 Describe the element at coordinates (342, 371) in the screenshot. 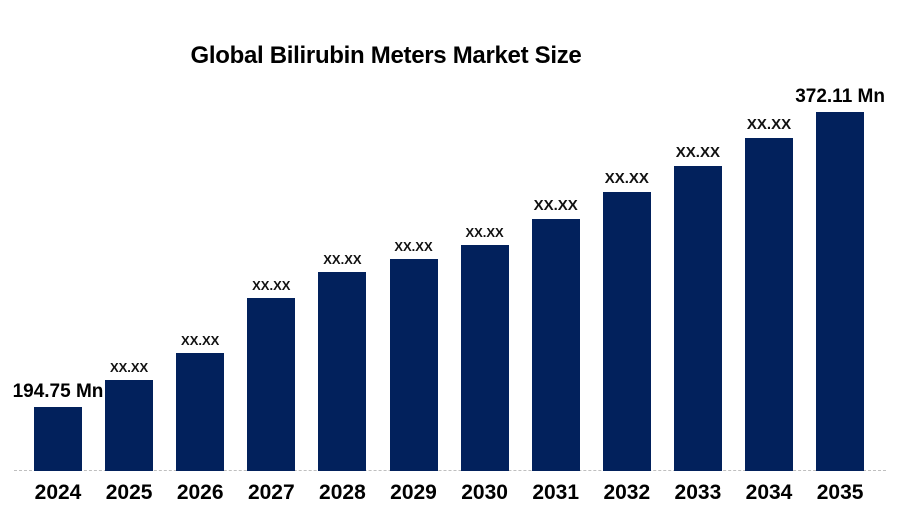

I see `bar-2028` at that location.